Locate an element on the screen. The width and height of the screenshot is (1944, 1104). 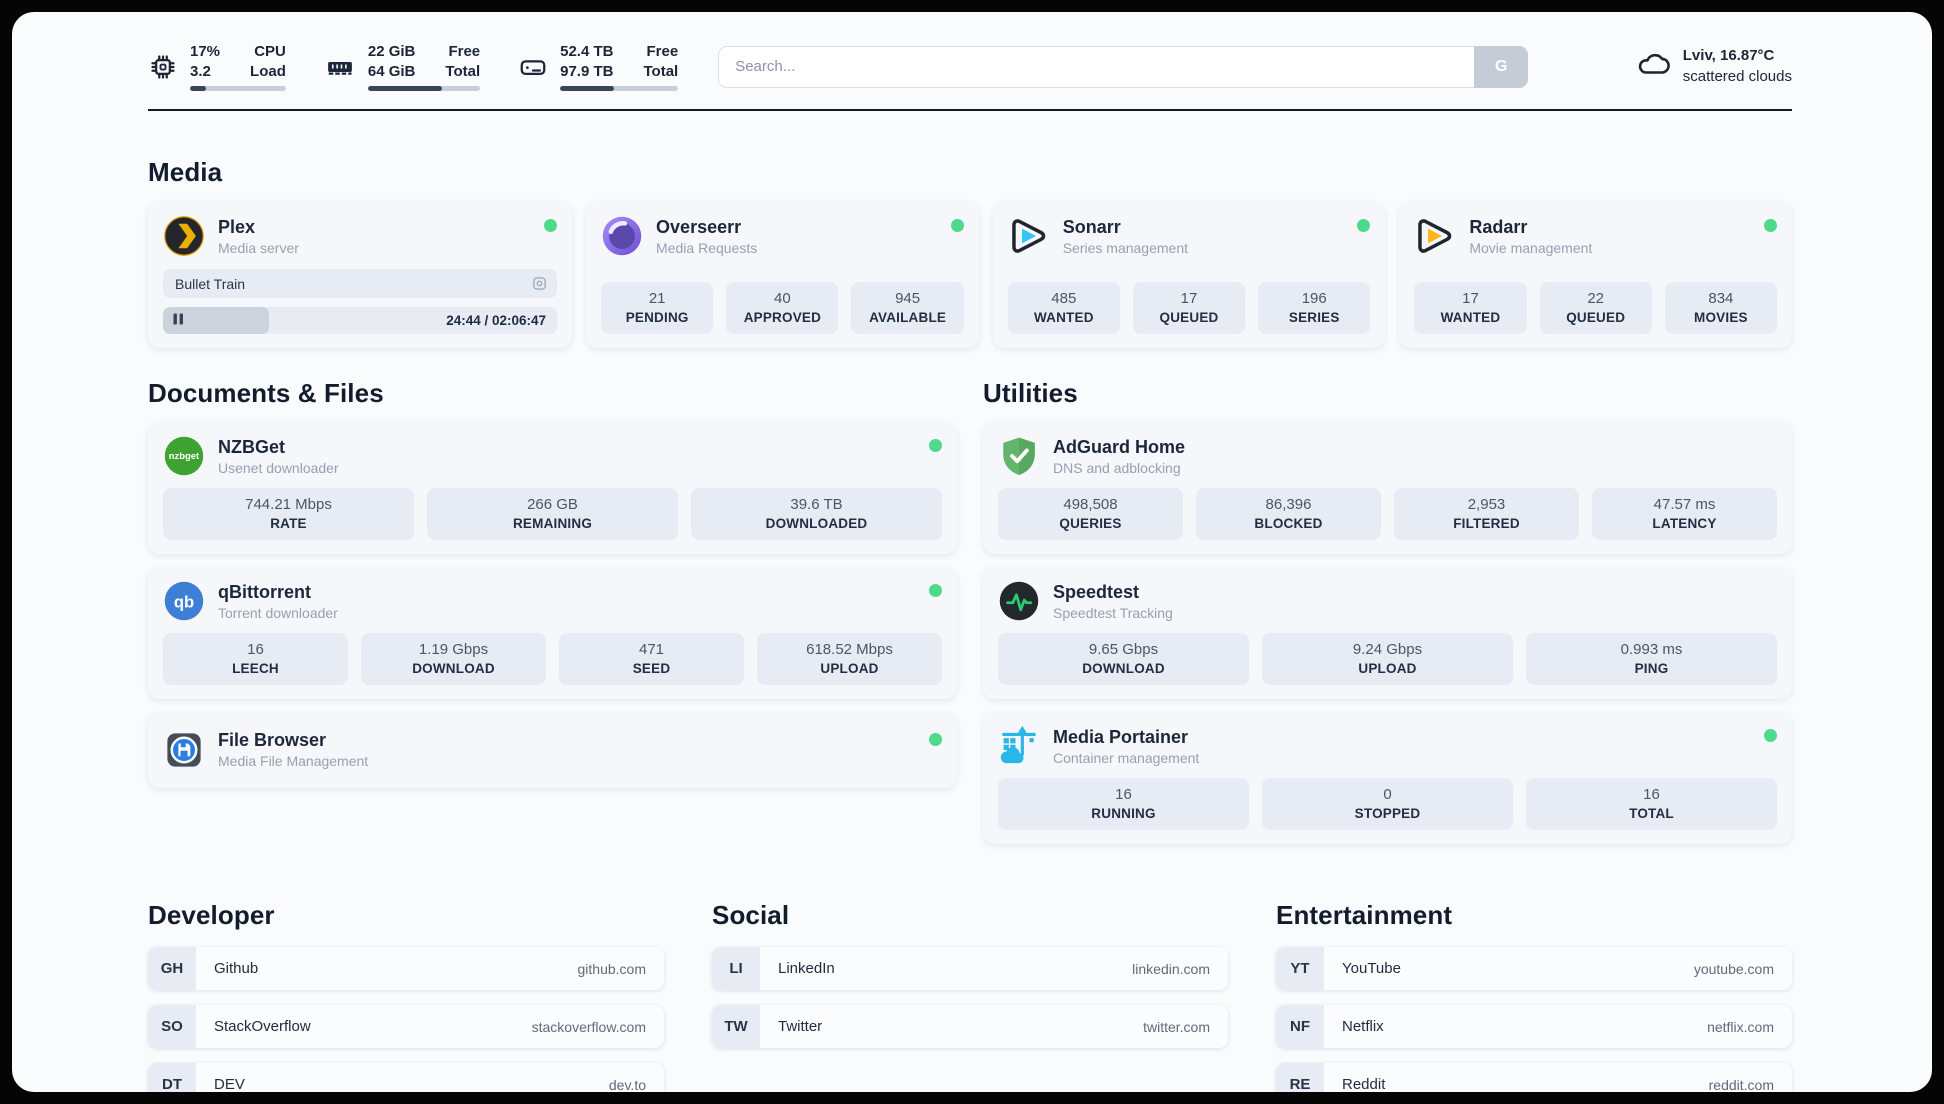
overseerr-name: Overseerr is located at coordinates (699, 226).